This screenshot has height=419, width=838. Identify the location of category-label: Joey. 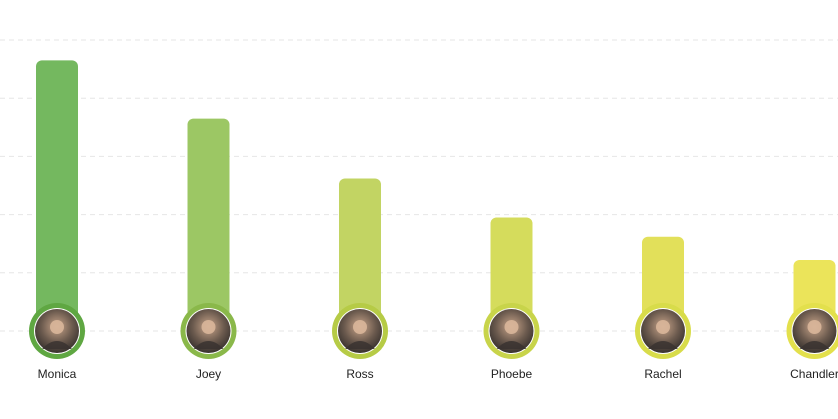
(208, 374).